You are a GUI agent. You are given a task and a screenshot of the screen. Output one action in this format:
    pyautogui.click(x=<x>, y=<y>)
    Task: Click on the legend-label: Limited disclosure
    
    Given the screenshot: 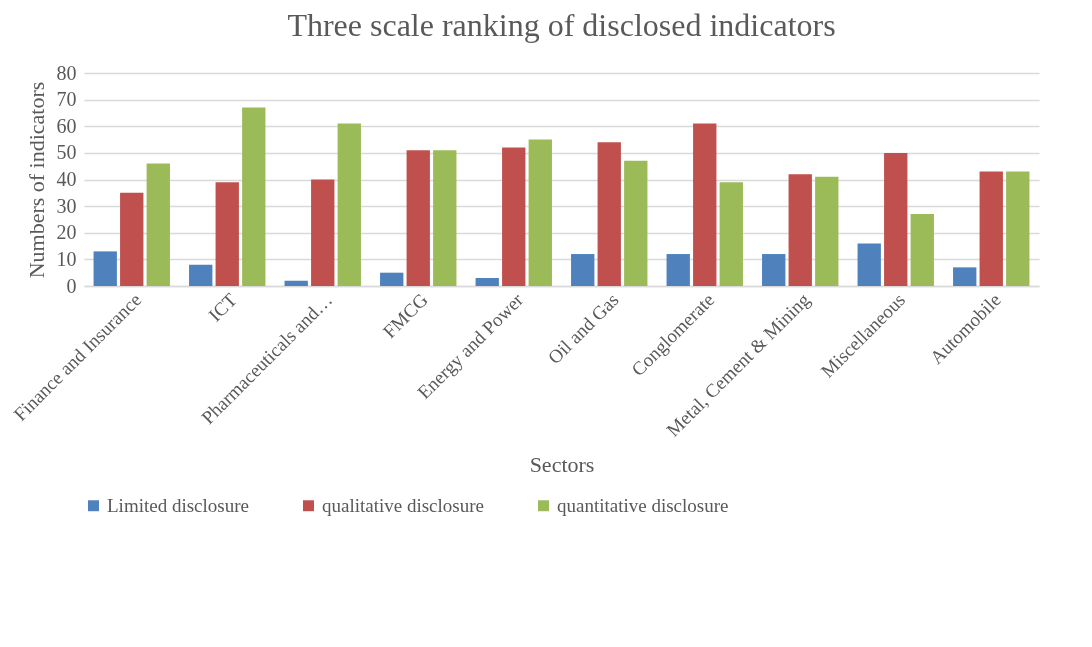 What is the action you would take?
    pyautogui.click(x=178, y=505)
    